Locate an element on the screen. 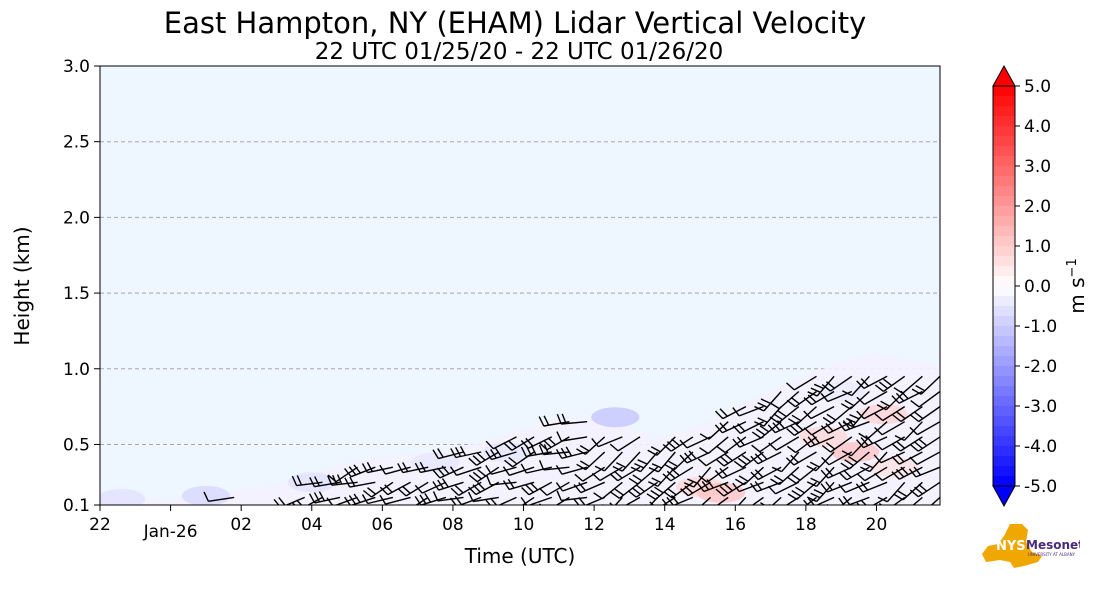 The image size is (1101, 600). colorbar-min-extend is located at coordinates (1004, 496).